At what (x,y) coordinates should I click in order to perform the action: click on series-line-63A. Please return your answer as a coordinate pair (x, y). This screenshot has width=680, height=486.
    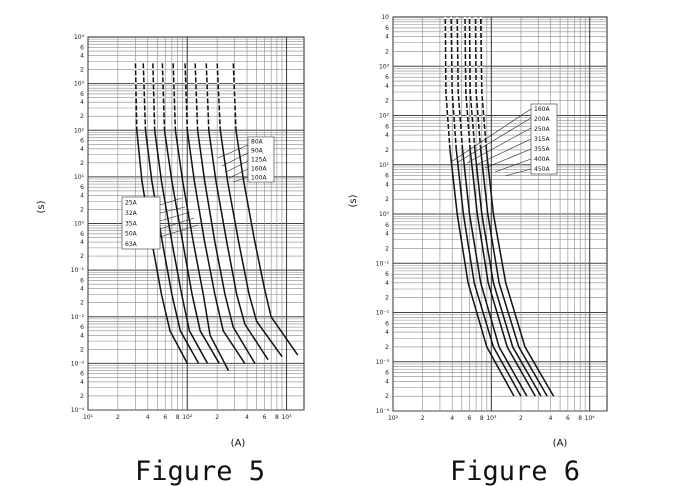
    Looking at the image, I should click on (201, 216).